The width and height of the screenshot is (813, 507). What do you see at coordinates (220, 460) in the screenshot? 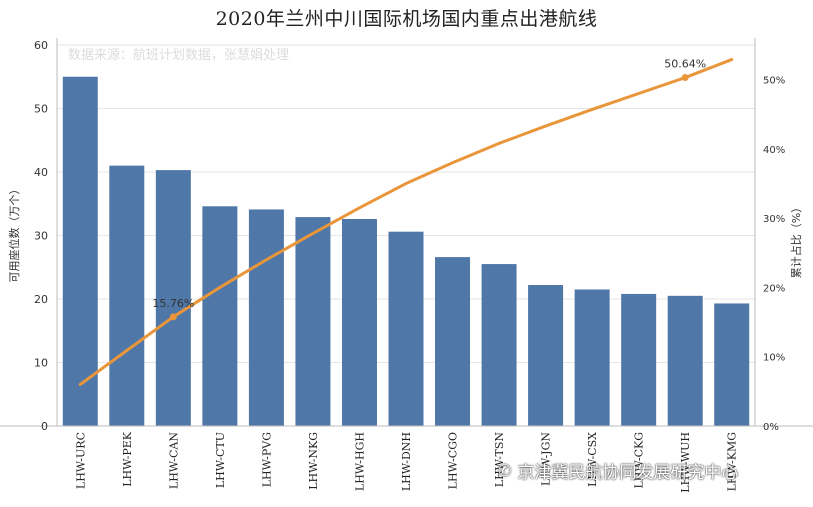
I see `category-label: LHW-CTU` at bounding box center [220, 460].